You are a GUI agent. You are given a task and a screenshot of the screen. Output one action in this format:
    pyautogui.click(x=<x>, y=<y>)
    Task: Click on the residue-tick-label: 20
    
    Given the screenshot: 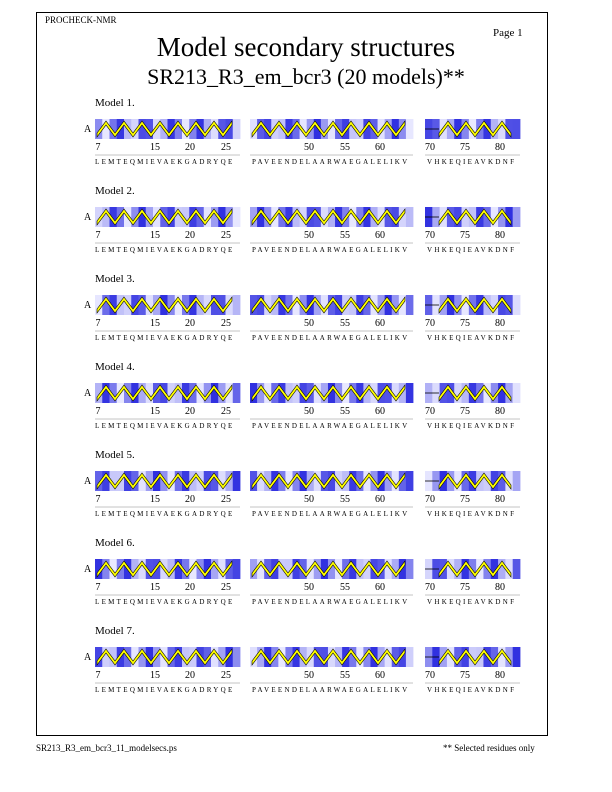 What is the action you would take?
    pyautogui.click(x=190, y=499)
    